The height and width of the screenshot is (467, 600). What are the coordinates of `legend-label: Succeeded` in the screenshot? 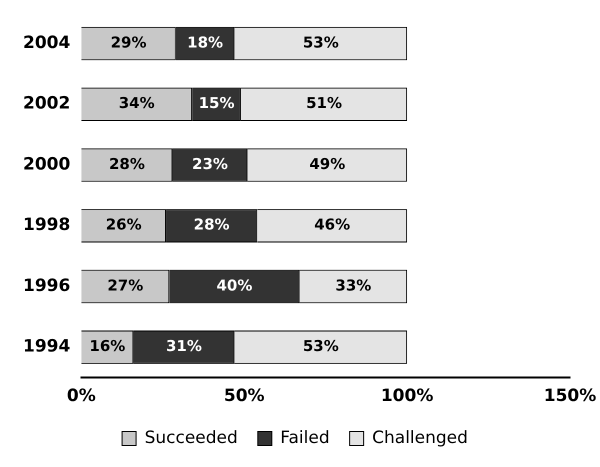 It's located at (191, 438).